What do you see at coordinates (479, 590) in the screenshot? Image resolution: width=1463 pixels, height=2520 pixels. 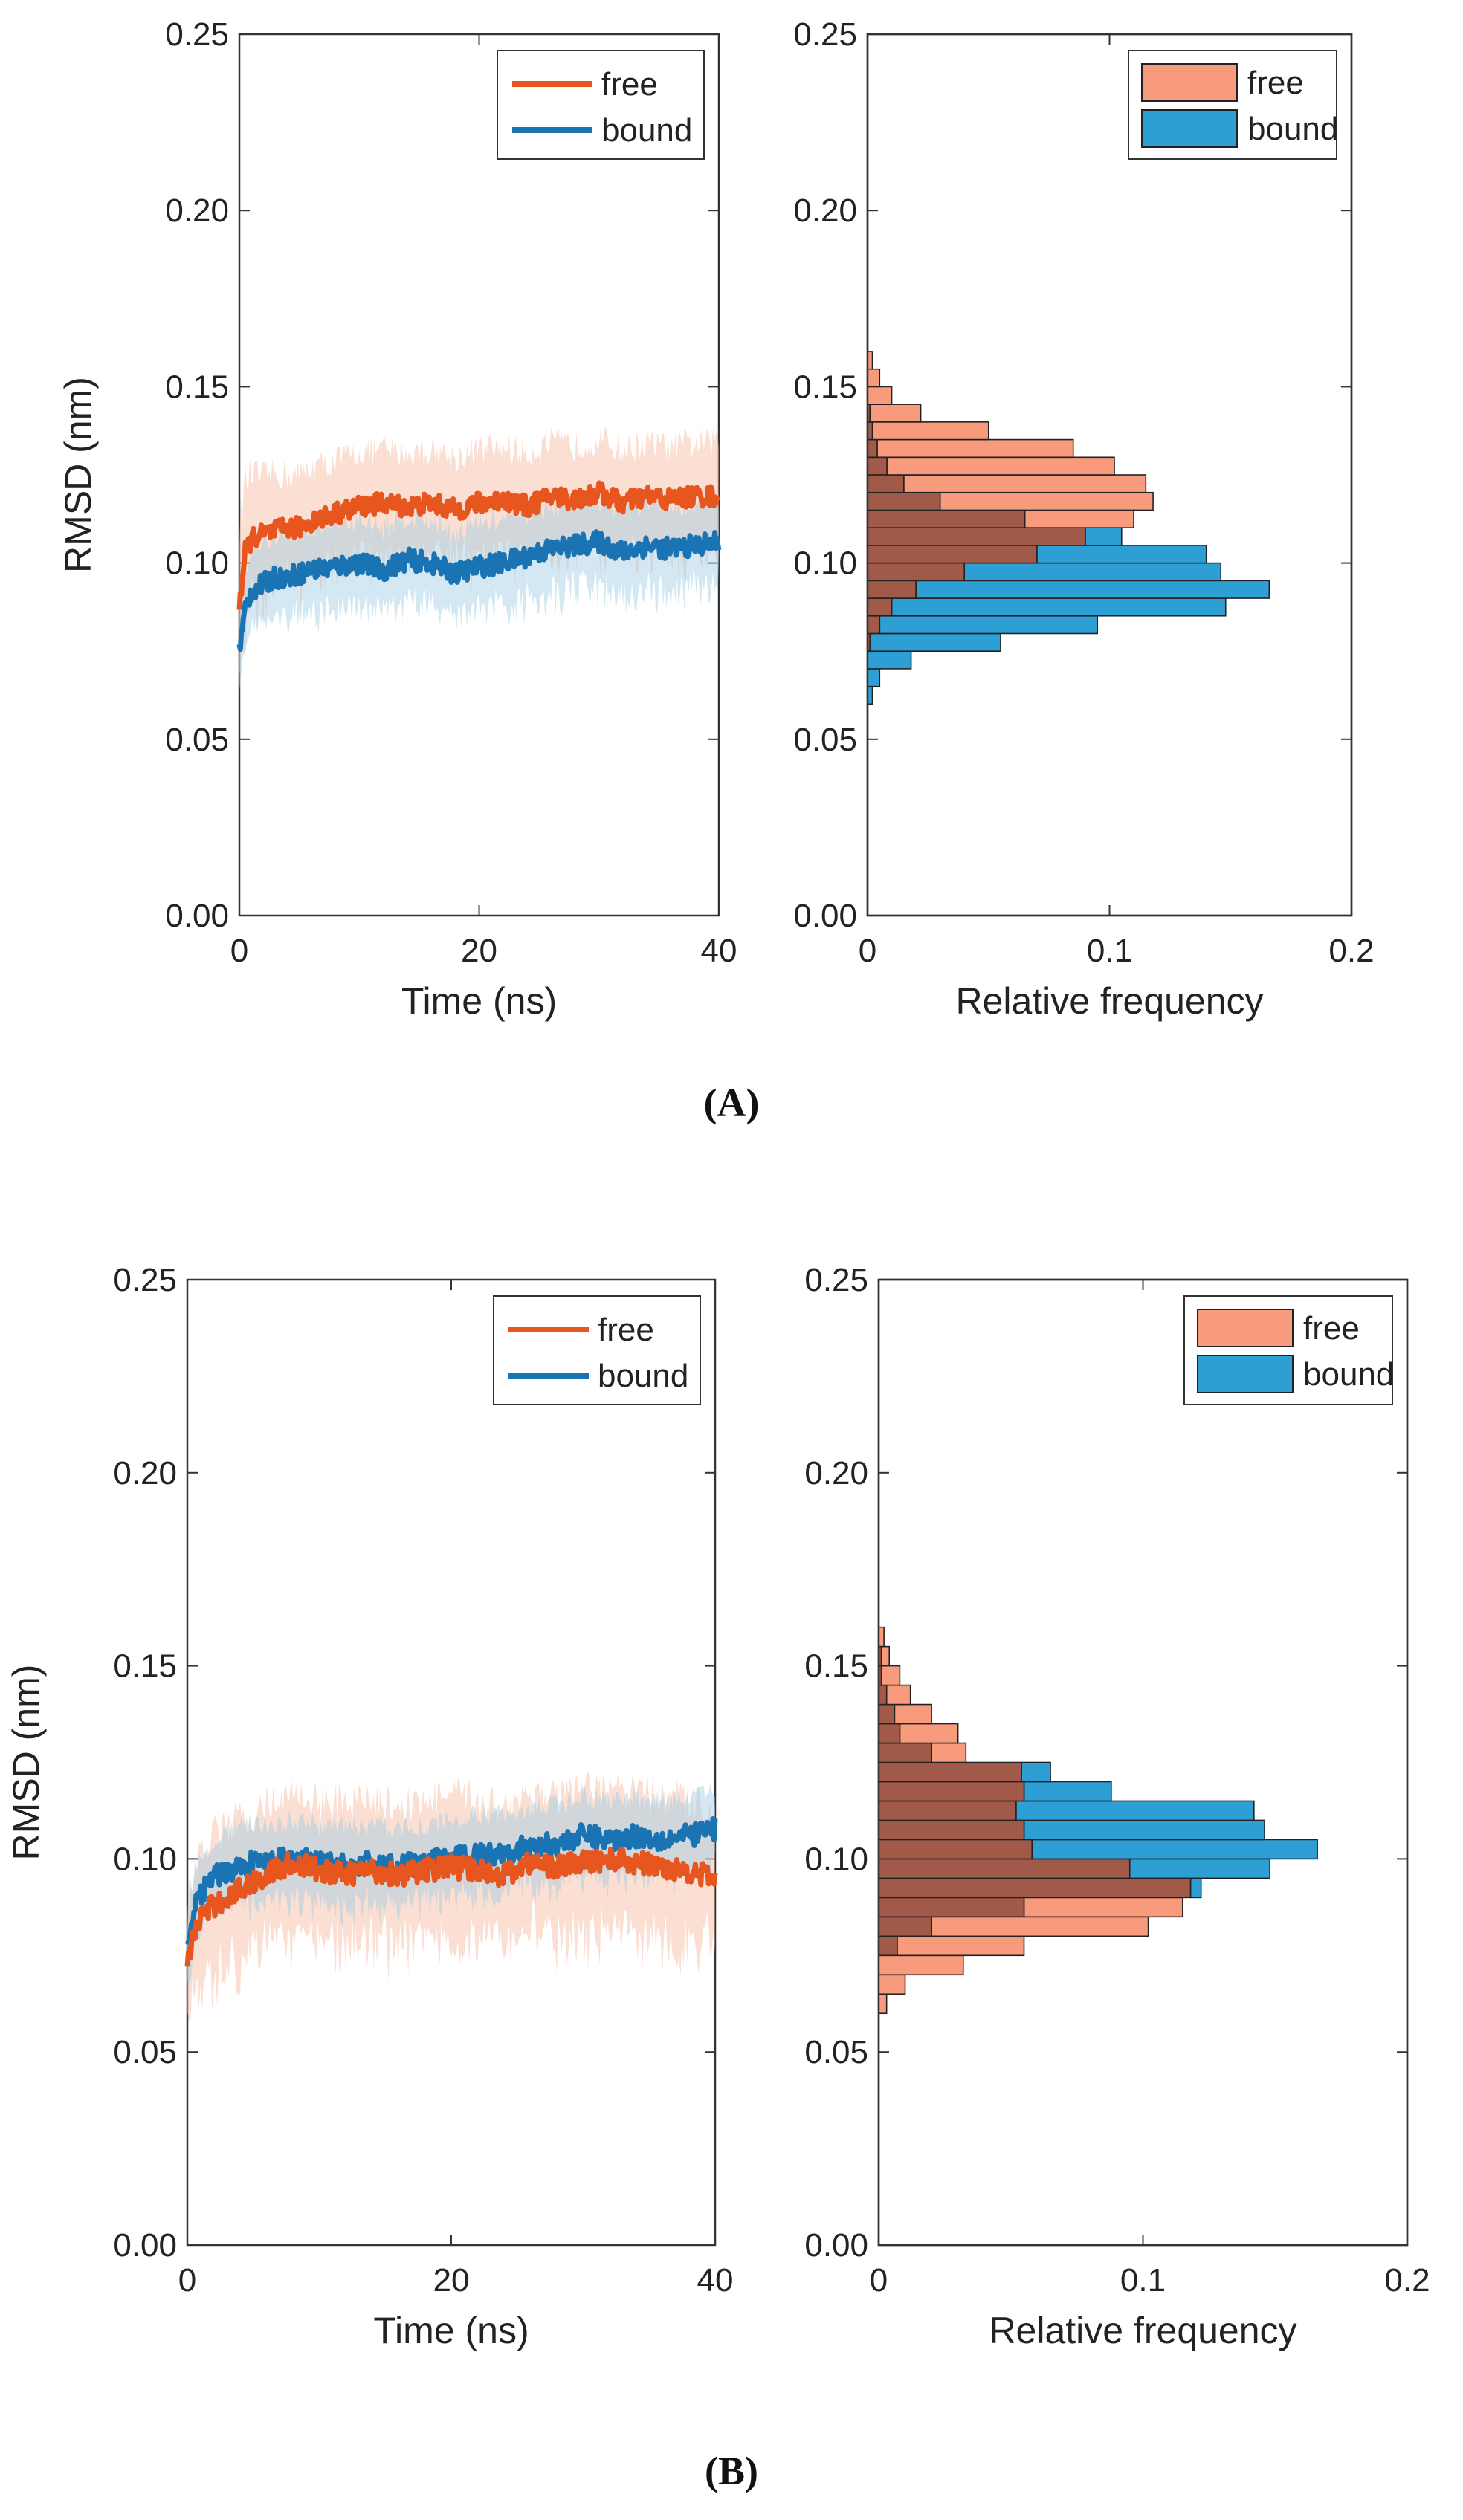 I see `bound-series-line` at bounding box center [479, 590].